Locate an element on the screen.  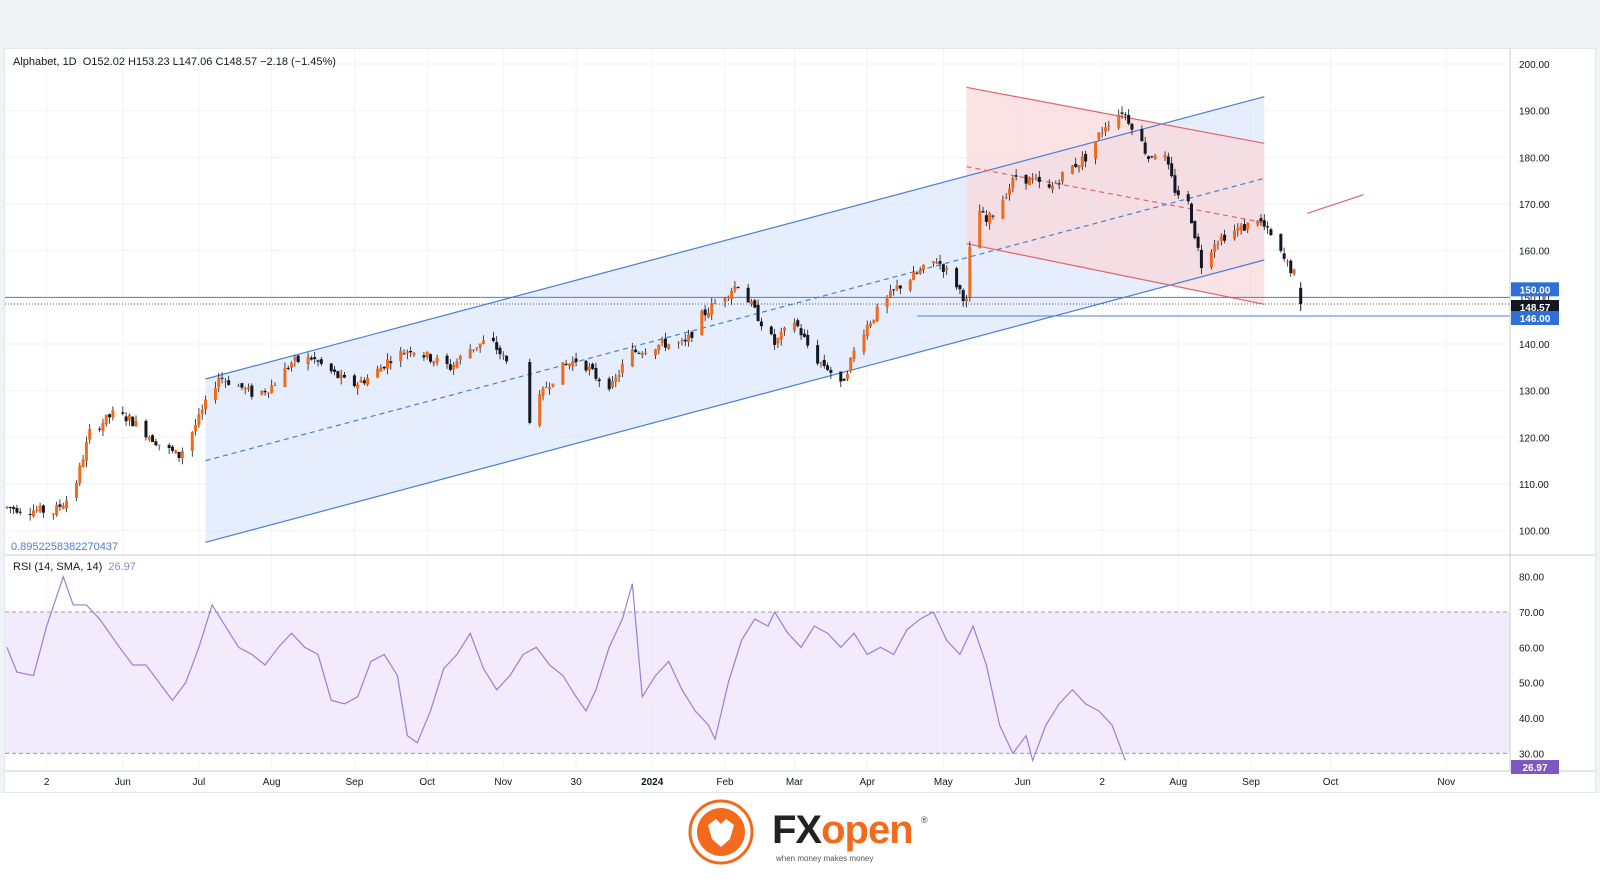
badge-rsi-bg is located at coordinates (1535, 767).